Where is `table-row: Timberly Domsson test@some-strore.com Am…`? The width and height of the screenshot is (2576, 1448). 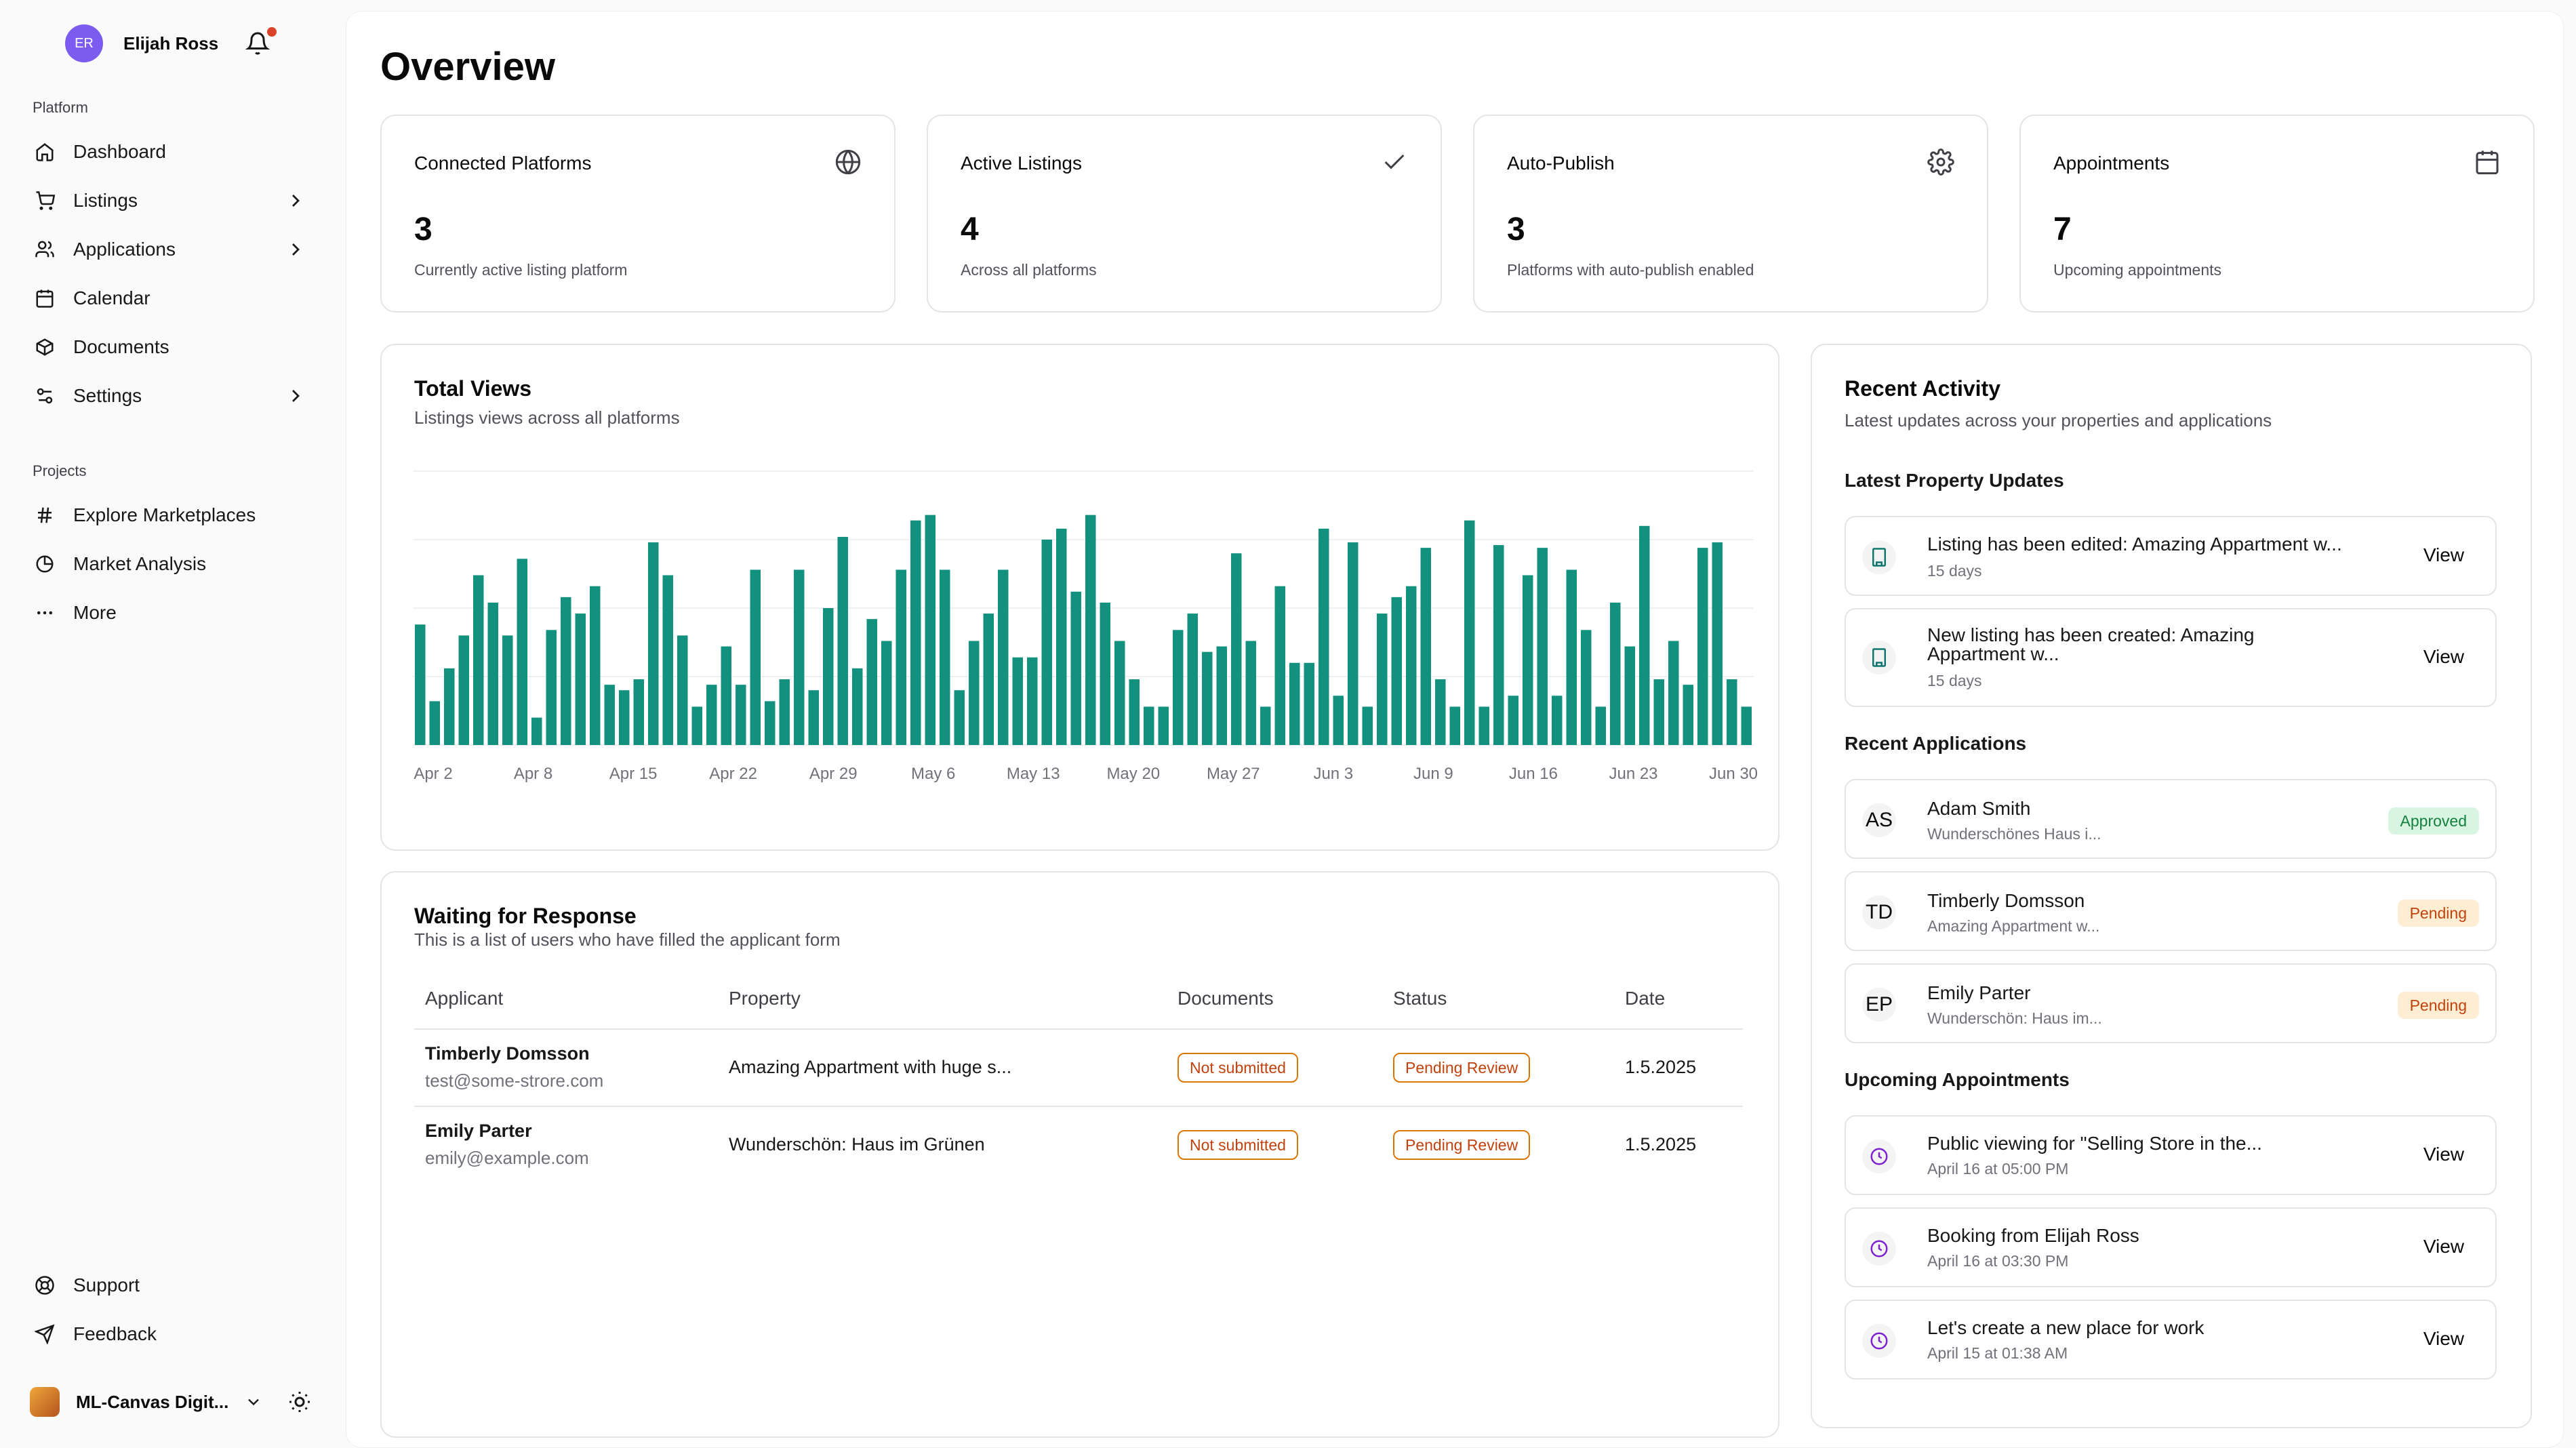
table-row: Timberly Domsson test@some-strore.com Am… is located at coordinates (1078, 1068).